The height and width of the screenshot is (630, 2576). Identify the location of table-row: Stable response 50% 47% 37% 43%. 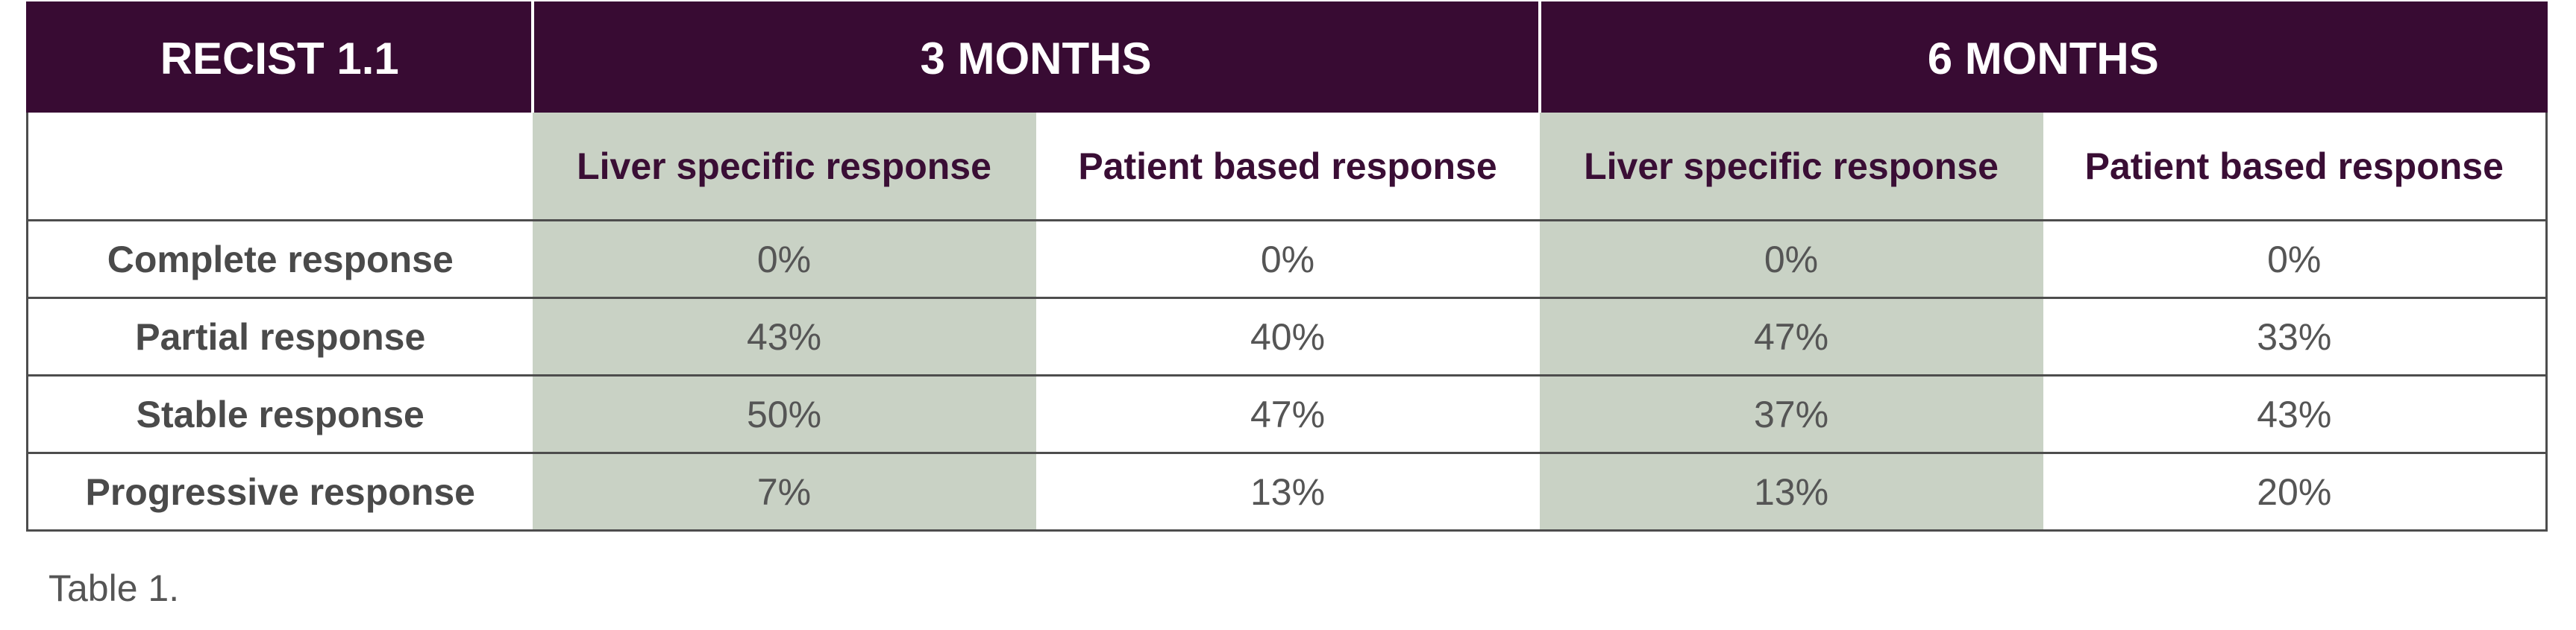
(1287, 414).